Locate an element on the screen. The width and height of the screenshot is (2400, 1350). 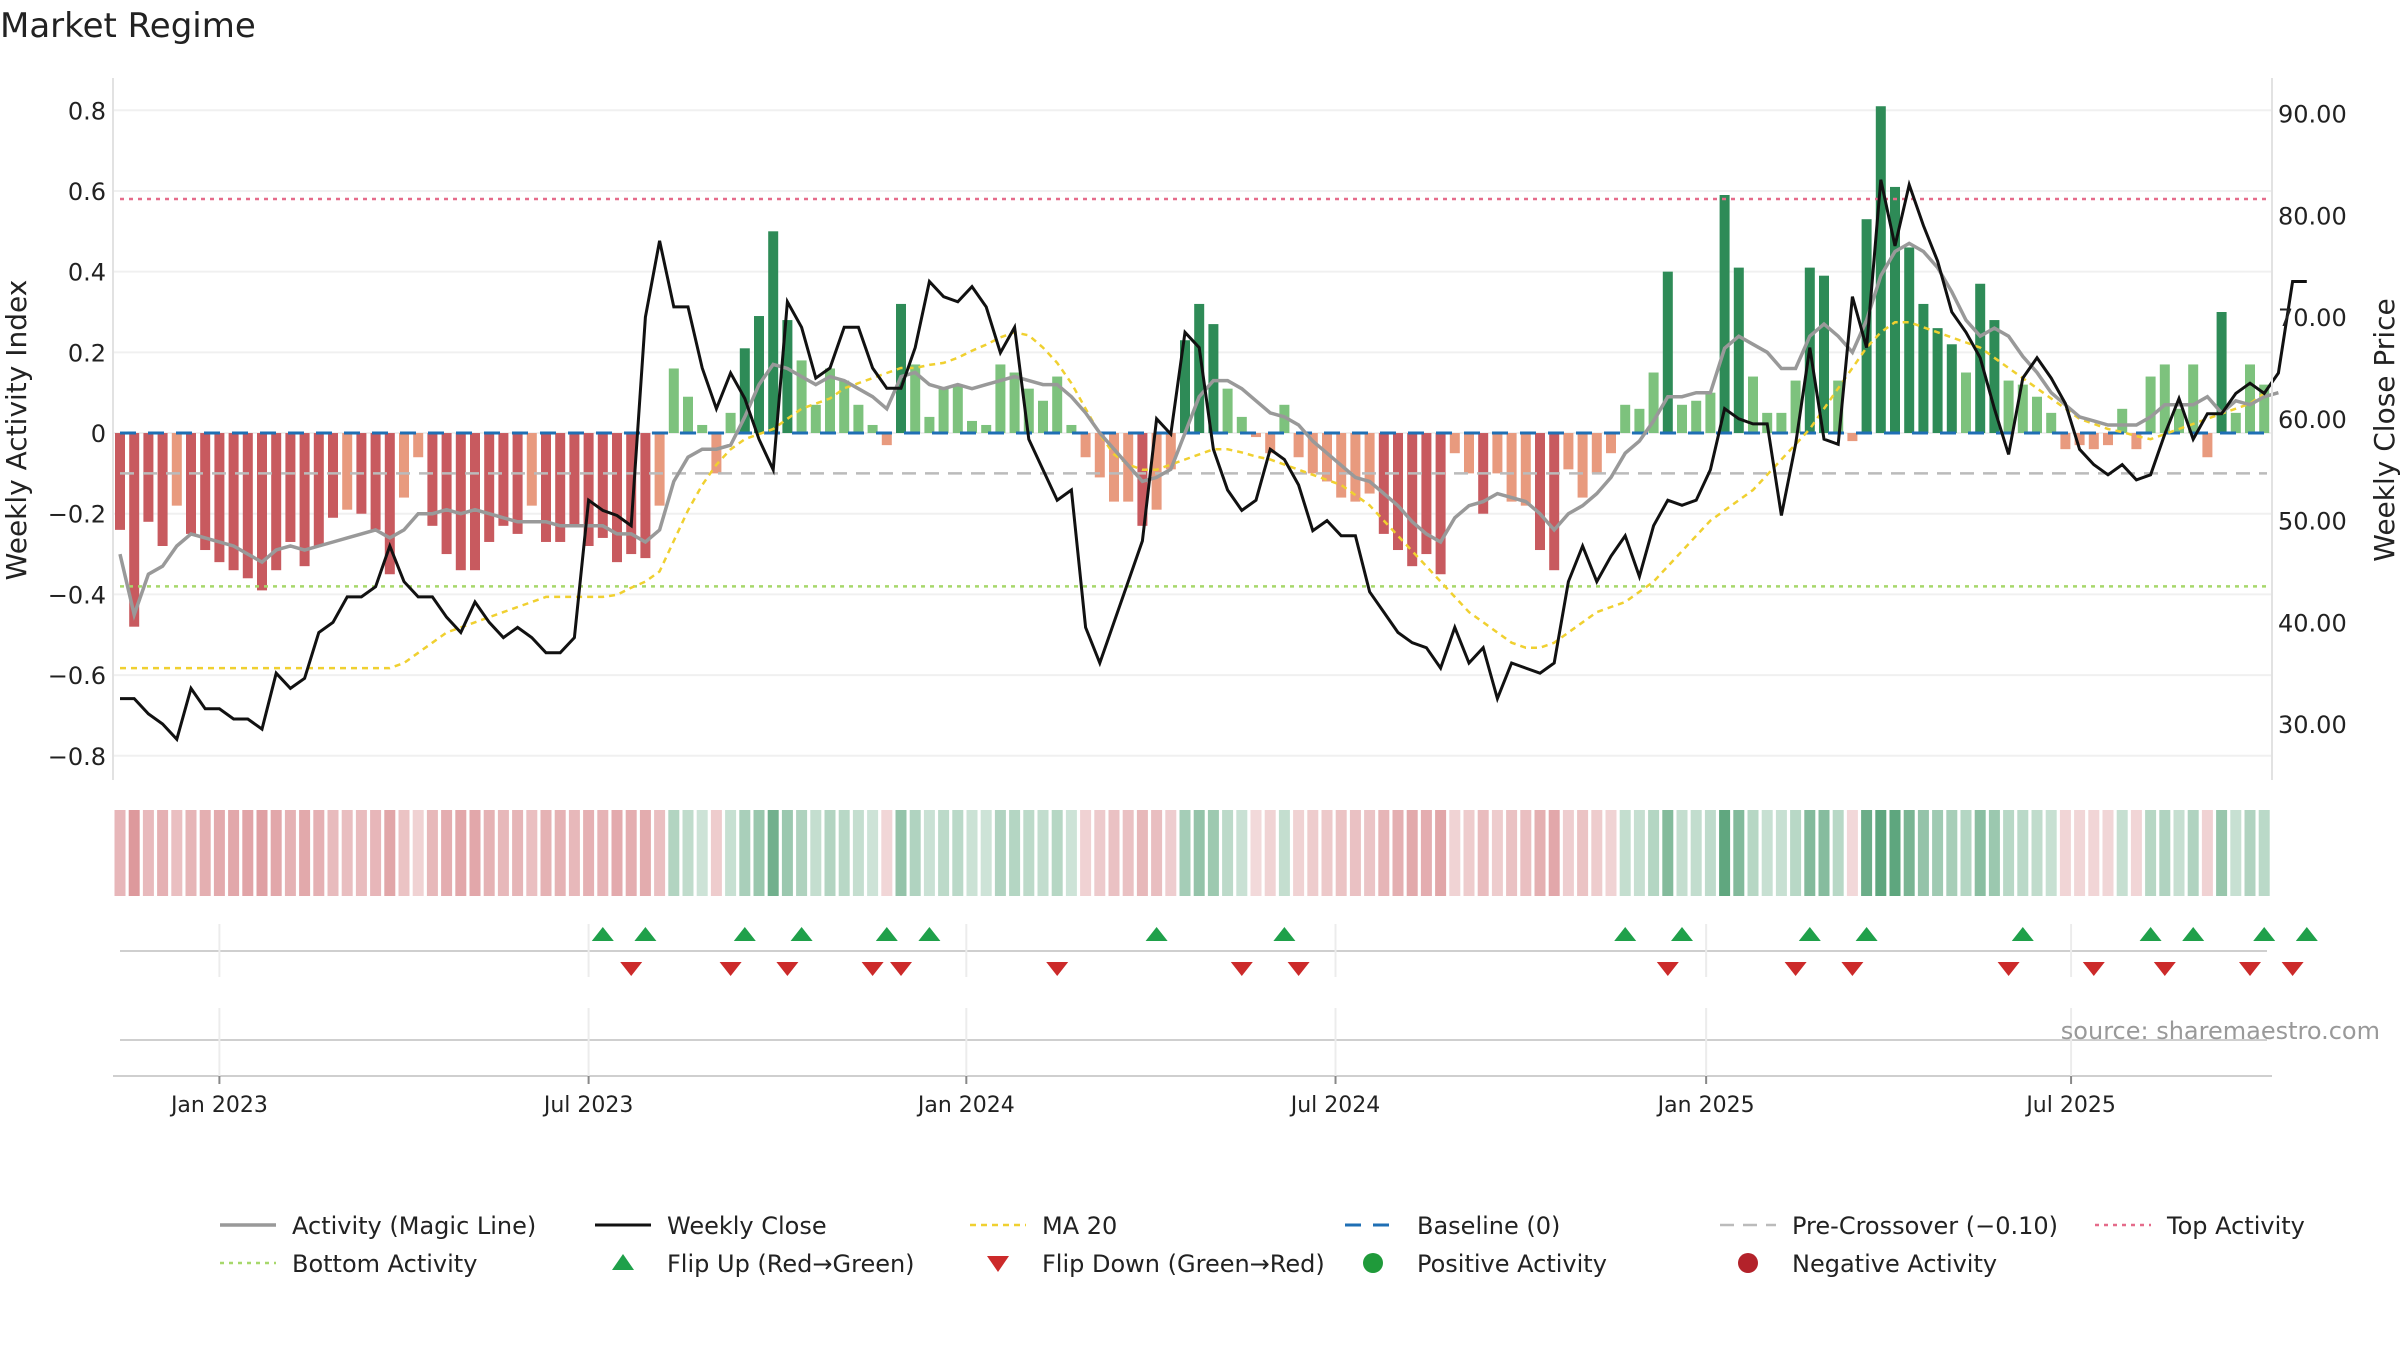
right-tick-label: 50.00 is located at coordinates (2312, 522).